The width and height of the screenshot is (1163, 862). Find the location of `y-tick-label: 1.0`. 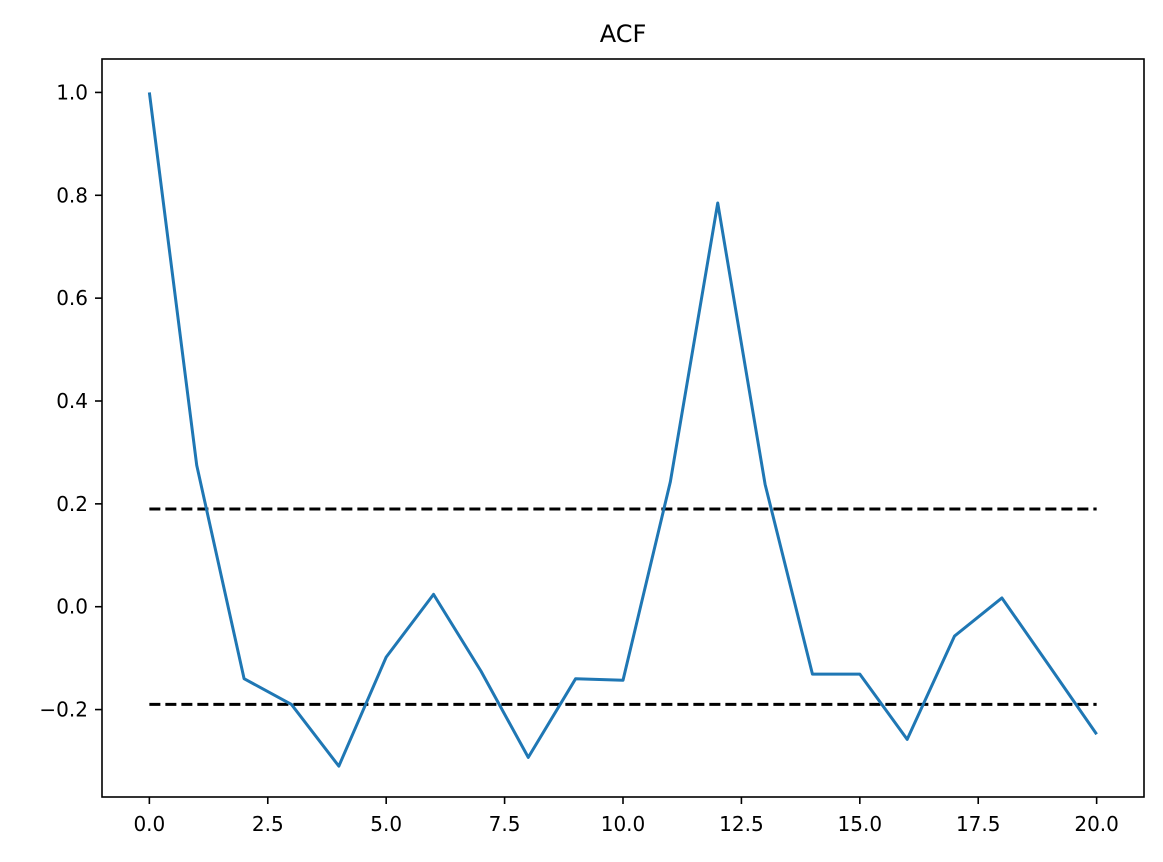

y-tick-label: 1.0 is located at coordinates (72, 92).